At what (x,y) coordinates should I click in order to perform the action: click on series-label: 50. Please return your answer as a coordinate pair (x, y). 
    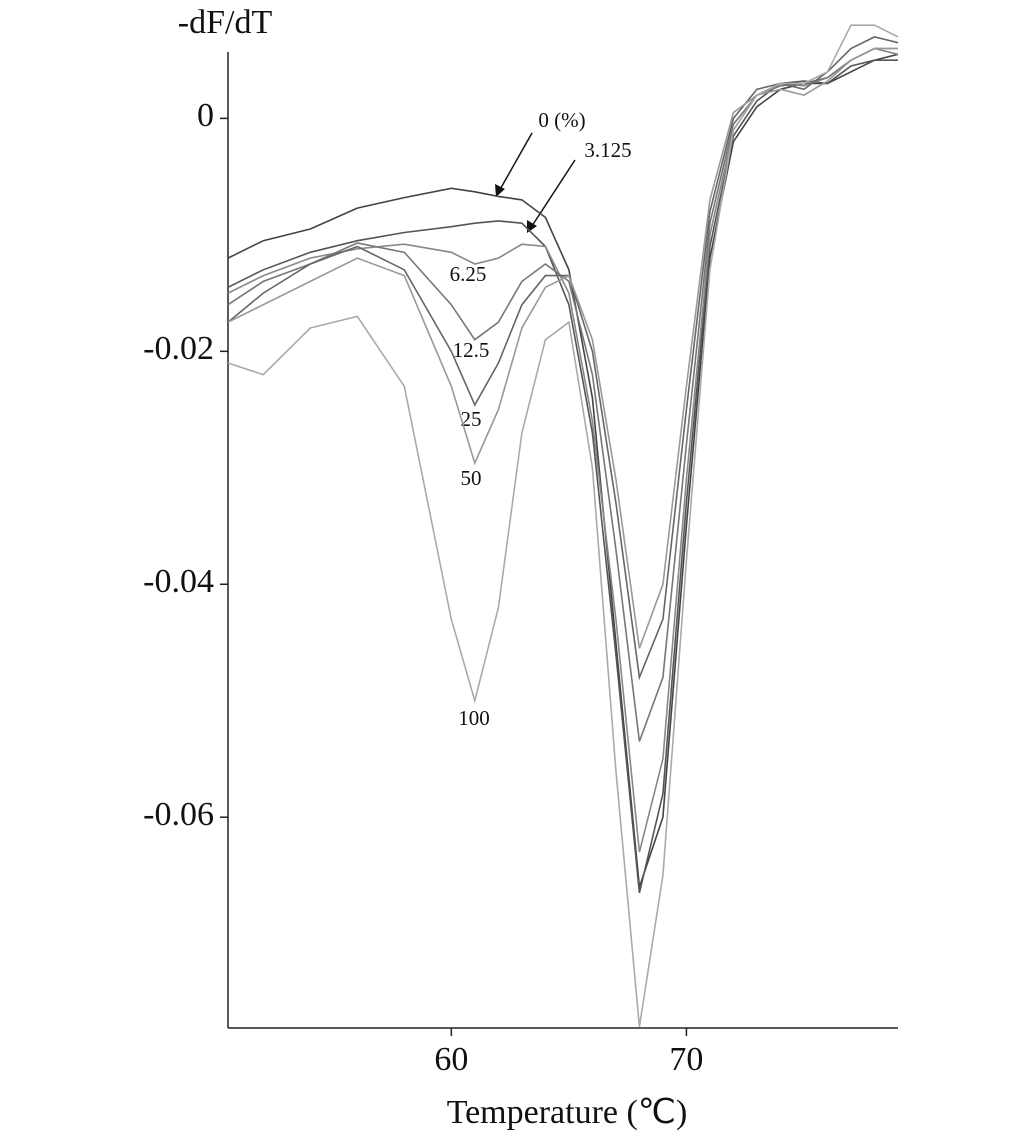
    Looking at the image, I should click on (471, 478).